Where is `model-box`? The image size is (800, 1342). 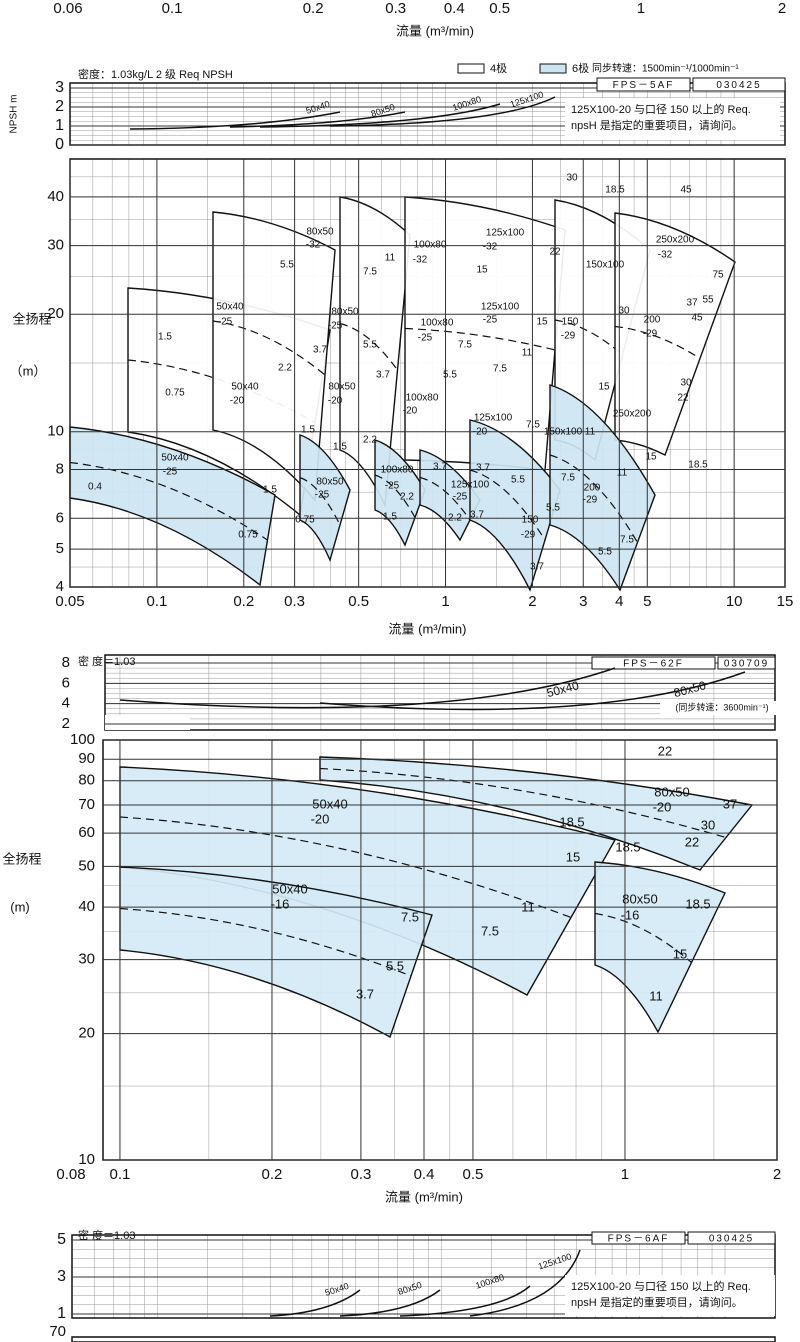
model-box is located at coordinates (643, 84).